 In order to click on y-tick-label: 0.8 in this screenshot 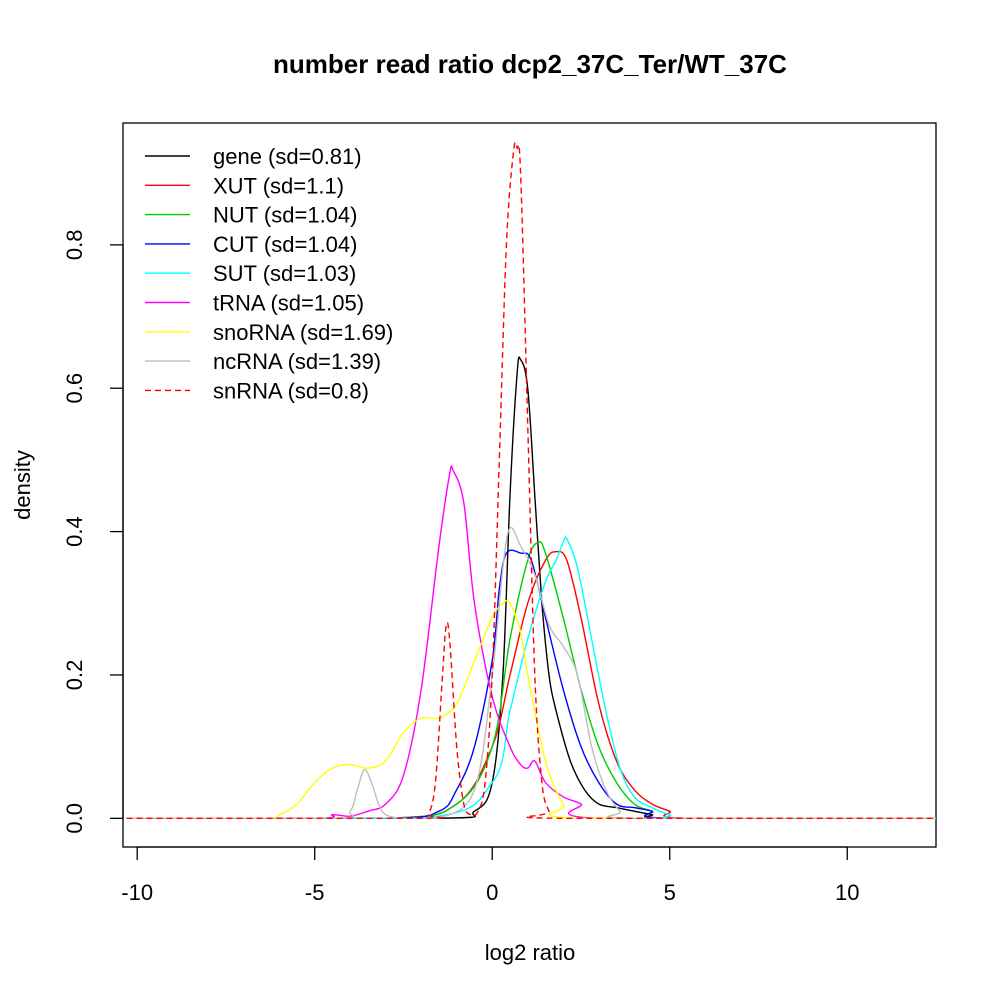, I will do `click(74, 245)`.